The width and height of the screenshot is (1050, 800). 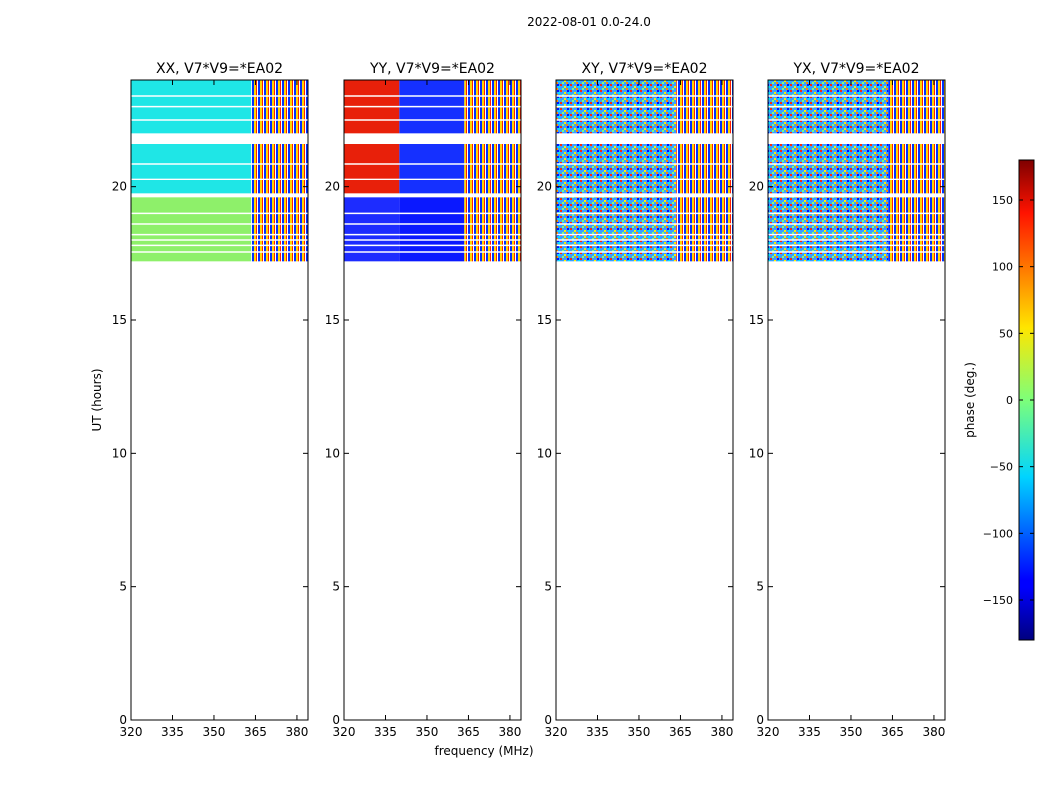 I want to click on panel-frame-xy, so click(x=644, y=400).